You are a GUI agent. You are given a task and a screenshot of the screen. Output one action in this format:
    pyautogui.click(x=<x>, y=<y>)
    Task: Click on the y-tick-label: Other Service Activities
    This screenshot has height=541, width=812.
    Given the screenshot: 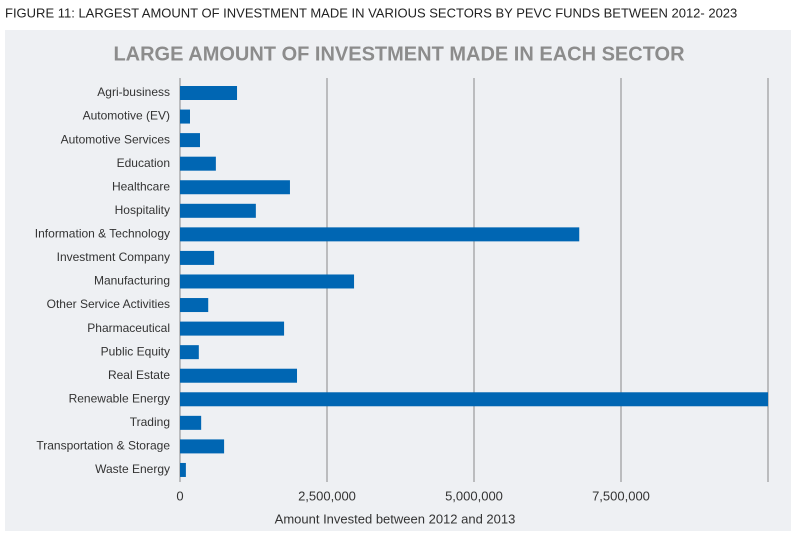 What is the action you would take?
    pyautogui.click(x=108, y=304)
    